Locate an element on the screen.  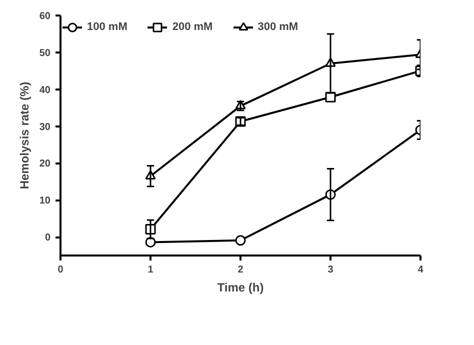
y-axis-title: Hemolysis rate (%) is located at coordinates (24, 136).